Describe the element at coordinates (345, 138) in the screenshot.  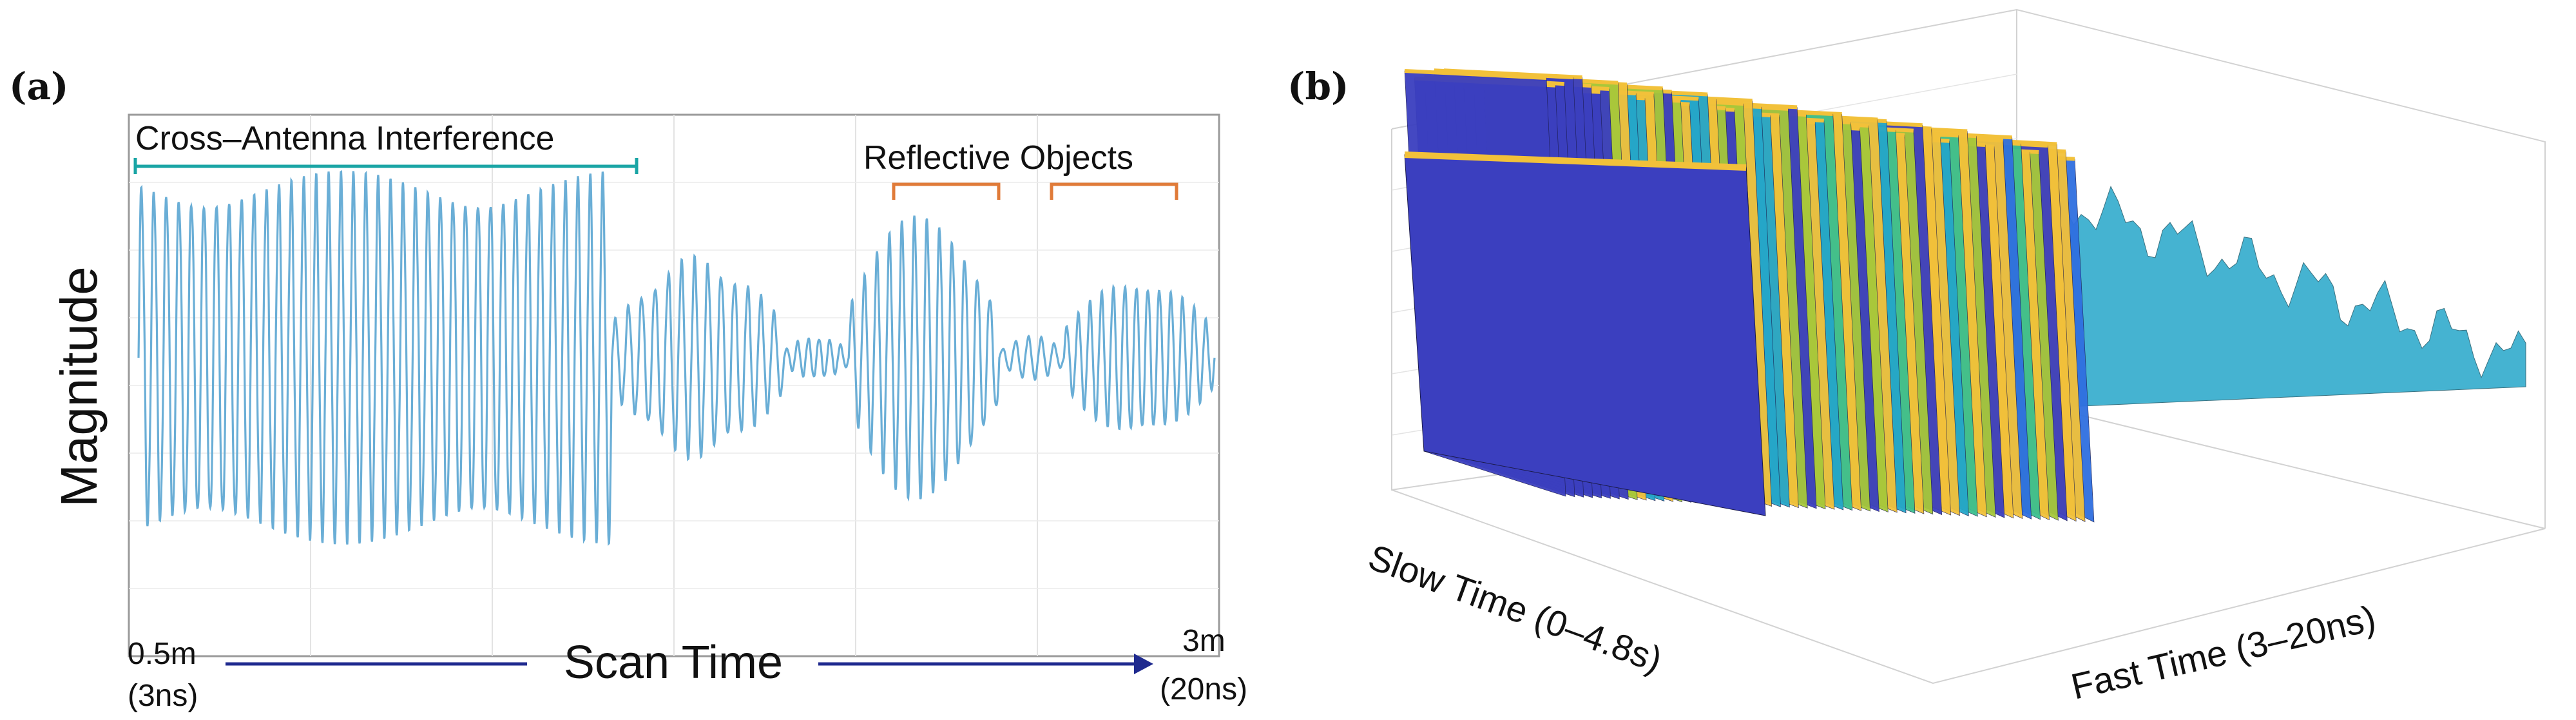
I see `annotation-cross-antenna: Cross–Antenna Interference` at that location.